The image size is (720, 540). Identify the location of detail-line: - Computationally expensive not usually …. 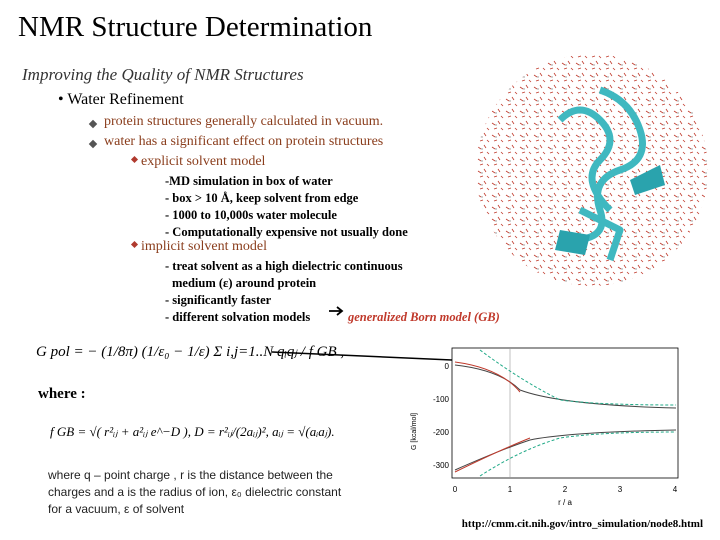
(286, 232).